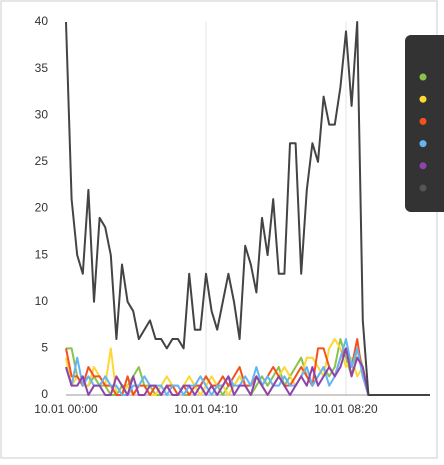 The height and width of the screenshot is (465, 444). I want to click on y-tick-label: 25, so click(42, 161).